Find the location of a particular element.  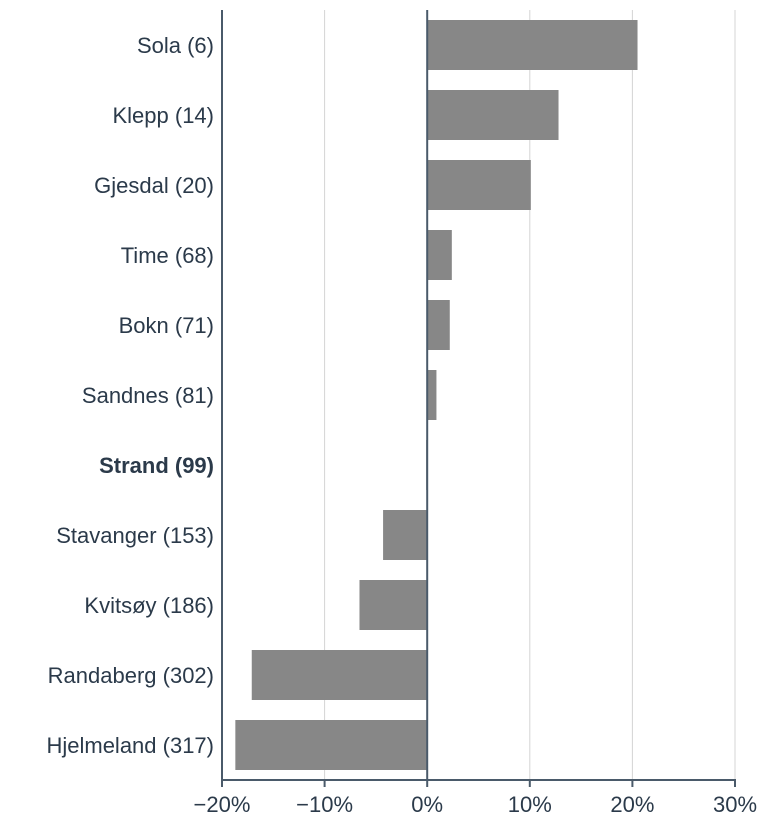

x-tick-label: −20% is located at coordinates (222, 804).